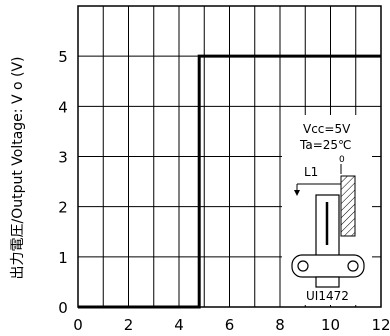  Describe the element at coordinates (327, 296) in the screenshot. I see `part-number: UI1472` at that location.